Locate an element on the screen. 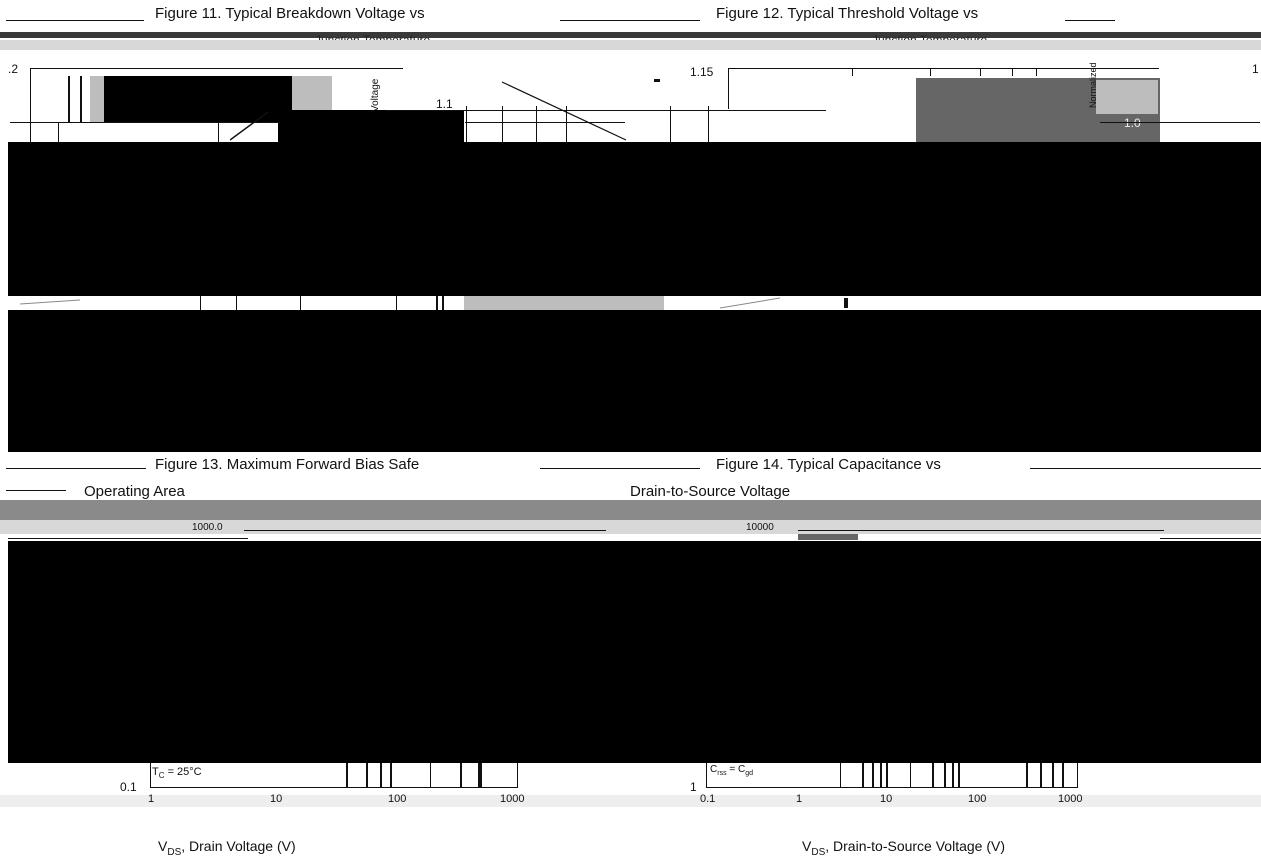  fig14-title: Figure 14. Typical Capacitance vs is located at coordinates (828, 464).